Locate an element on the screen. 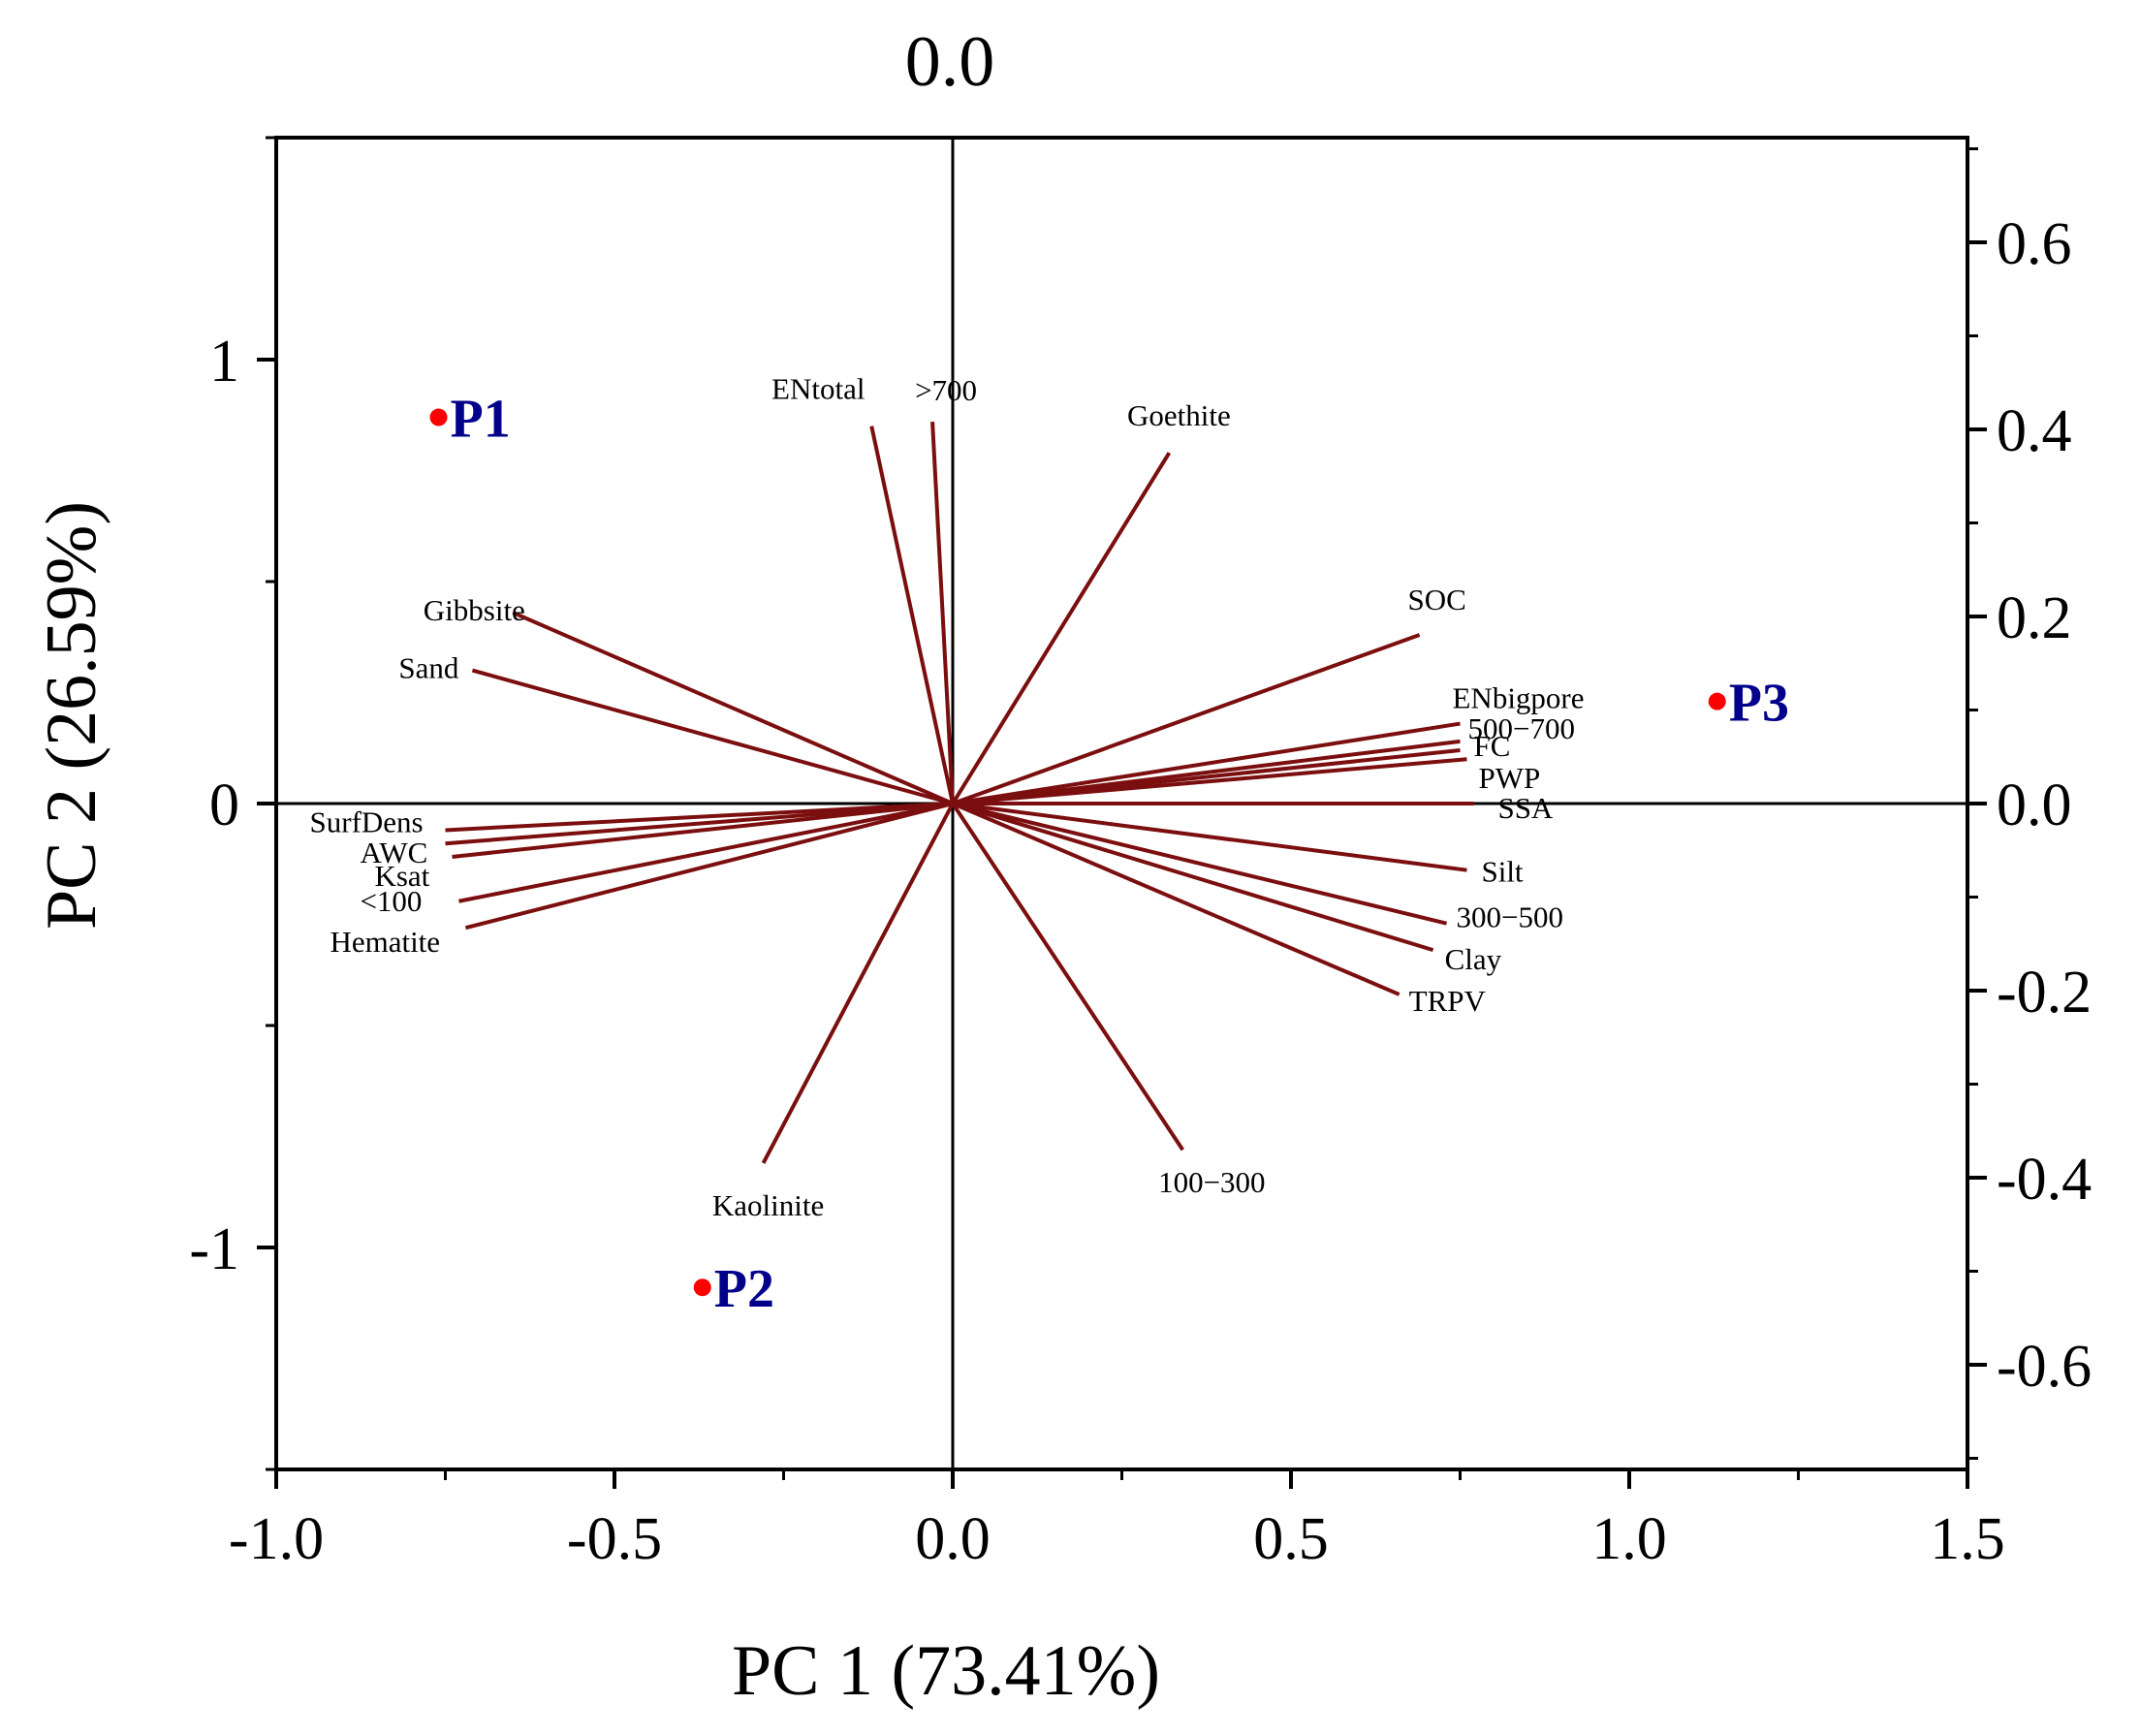 The width and height of the screenshot is (2140, 1736). loading-label: 100−300 is located at coordinates (1211, 1182).